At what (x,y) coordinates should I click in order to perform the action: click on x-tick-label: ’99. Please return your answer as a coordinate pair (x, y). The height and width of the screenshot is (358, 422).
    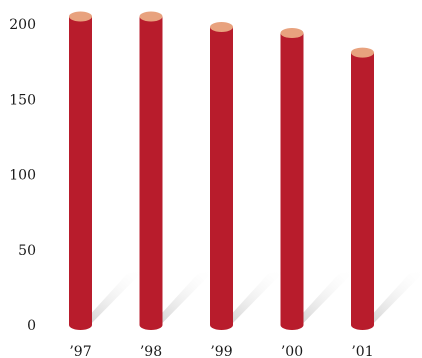
    Looking at the image, I should click on (221, 351).